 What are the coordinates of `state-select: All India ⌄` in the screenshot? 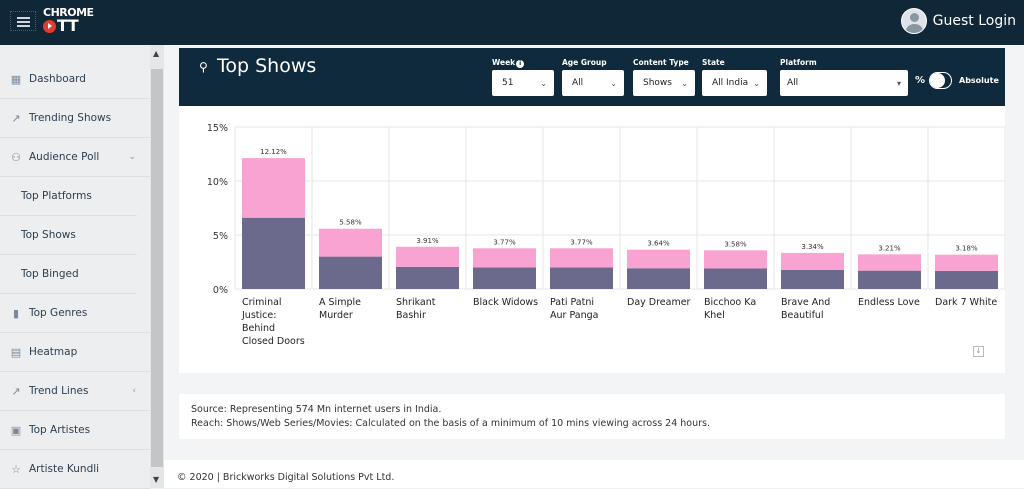 It's located at (734, 83).